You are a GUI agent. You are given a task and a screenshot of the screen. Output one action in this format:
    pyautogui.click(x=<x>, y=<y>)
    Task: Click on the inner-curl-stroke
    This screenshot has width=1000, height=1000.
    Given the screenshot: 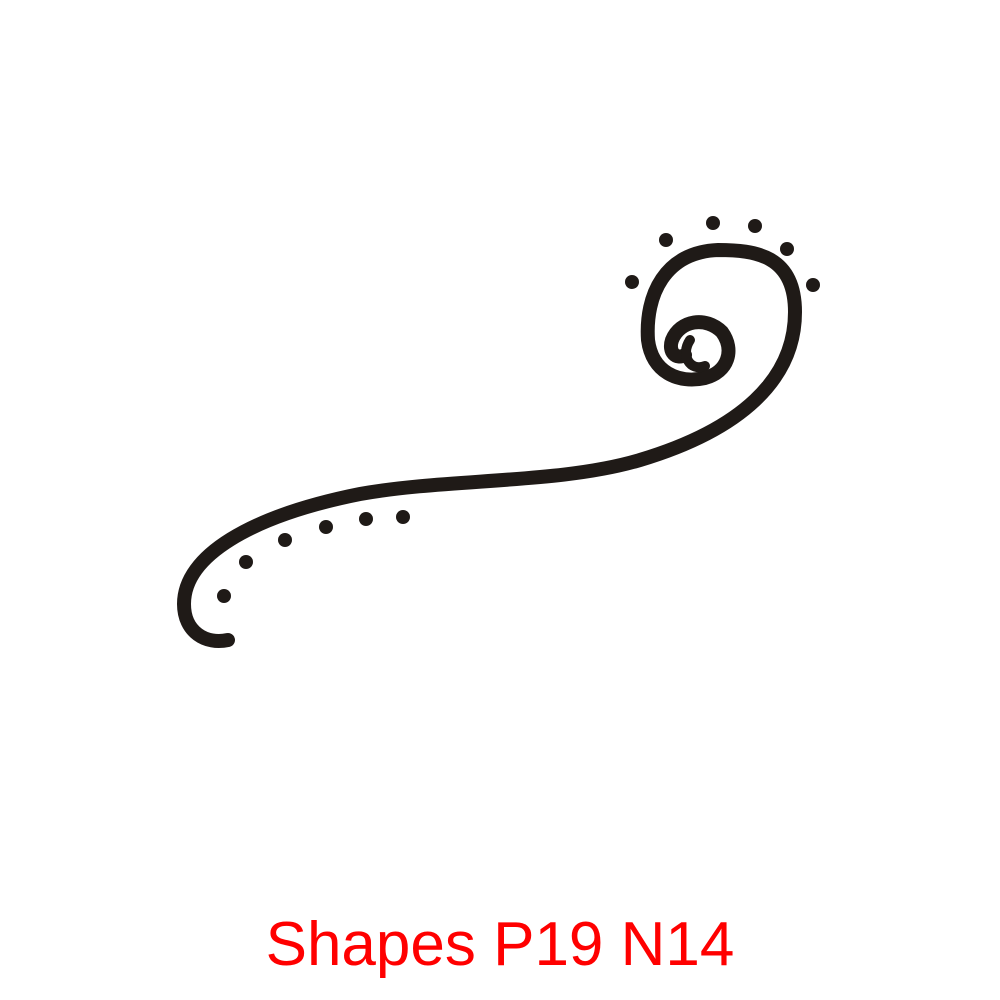 What is the action you would take?
    pyautogui.click(x=695, y=354)
    